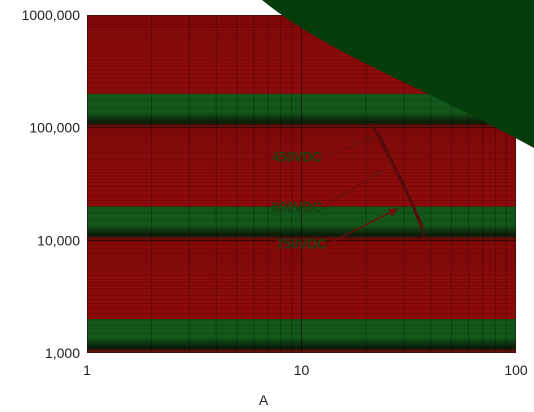 The width and height of the screenshot is (534, 412). I want to click on series-label-750VDC: 750VDC, so click(302, 243).